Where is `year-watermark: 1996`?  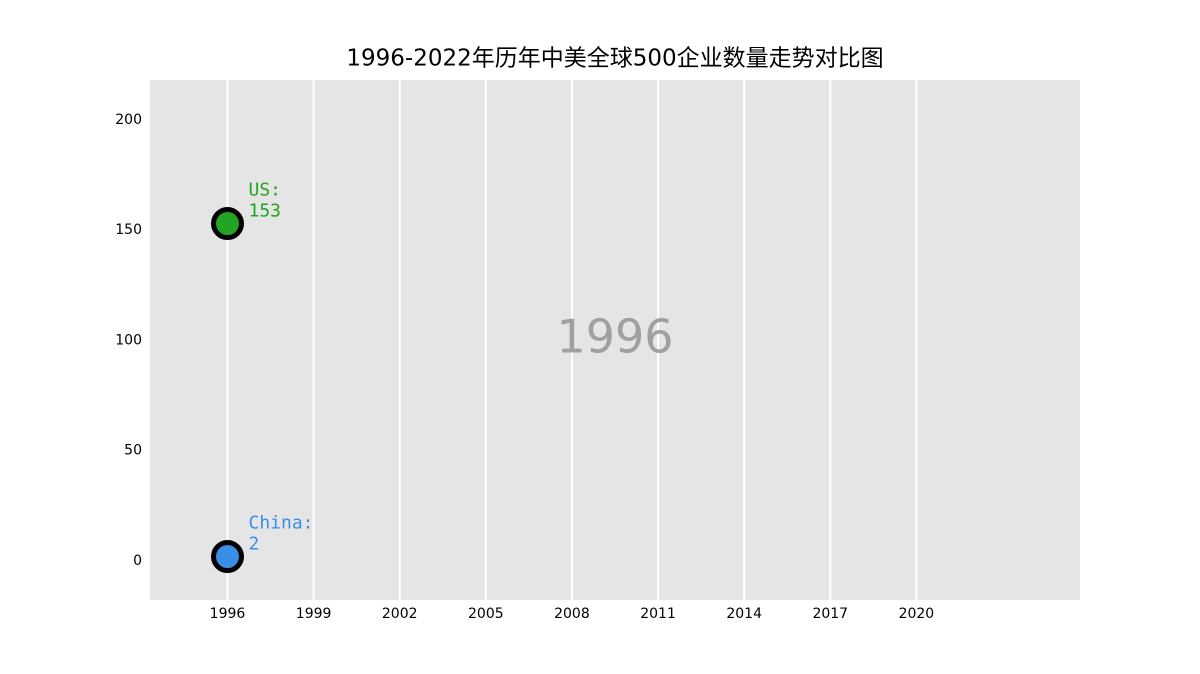
year-watermark: 1996 is located at coordinates (614, 337).